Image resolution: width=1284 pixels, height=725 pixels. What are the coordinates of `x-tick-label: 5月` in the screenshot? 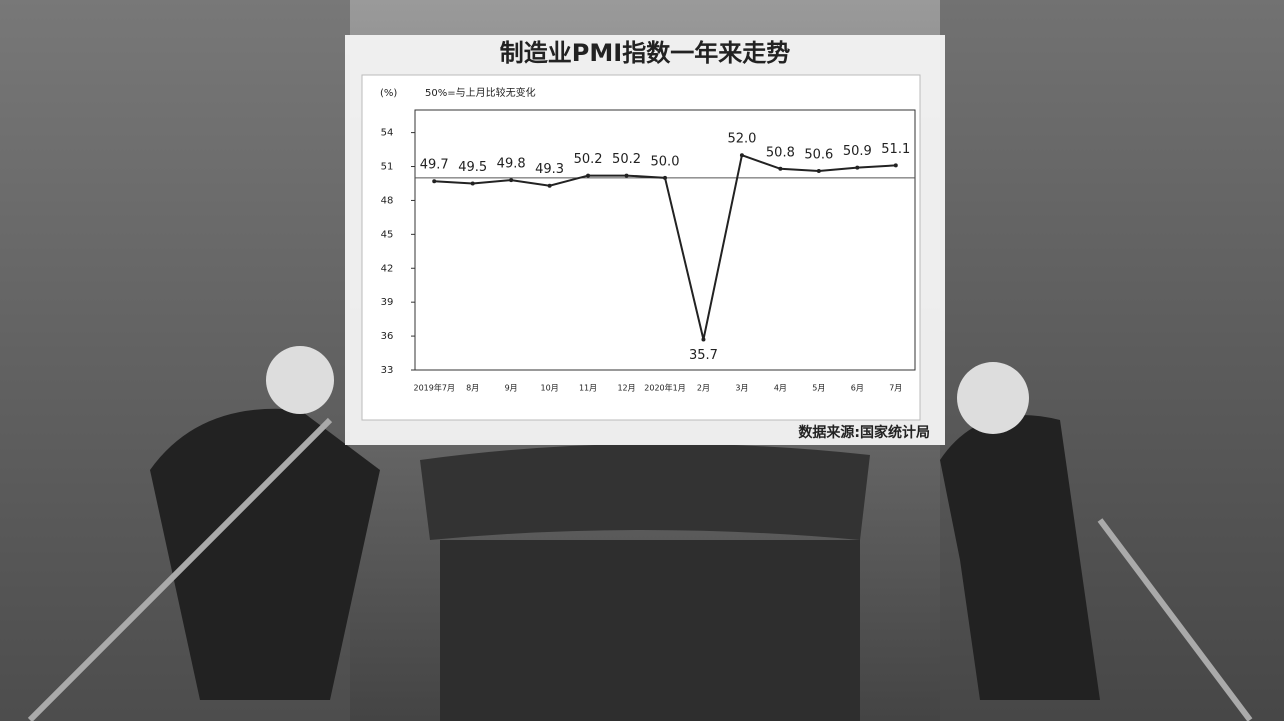 It's located at (818, 388).